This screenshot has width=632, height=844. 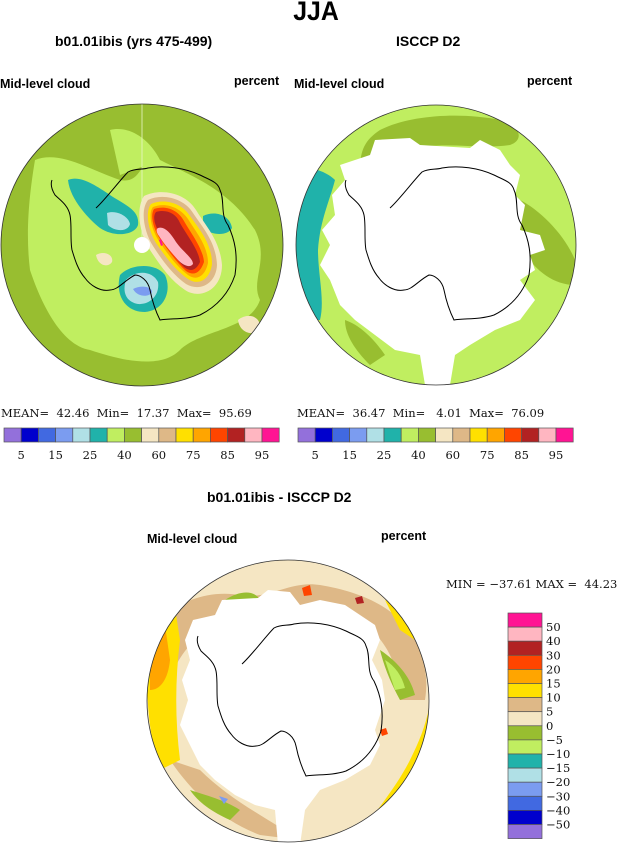 What do you see at coordinates (558, 810) in the screenshot?
I see `colorbar-tick-label: −40` at bounding box center [558, 810].